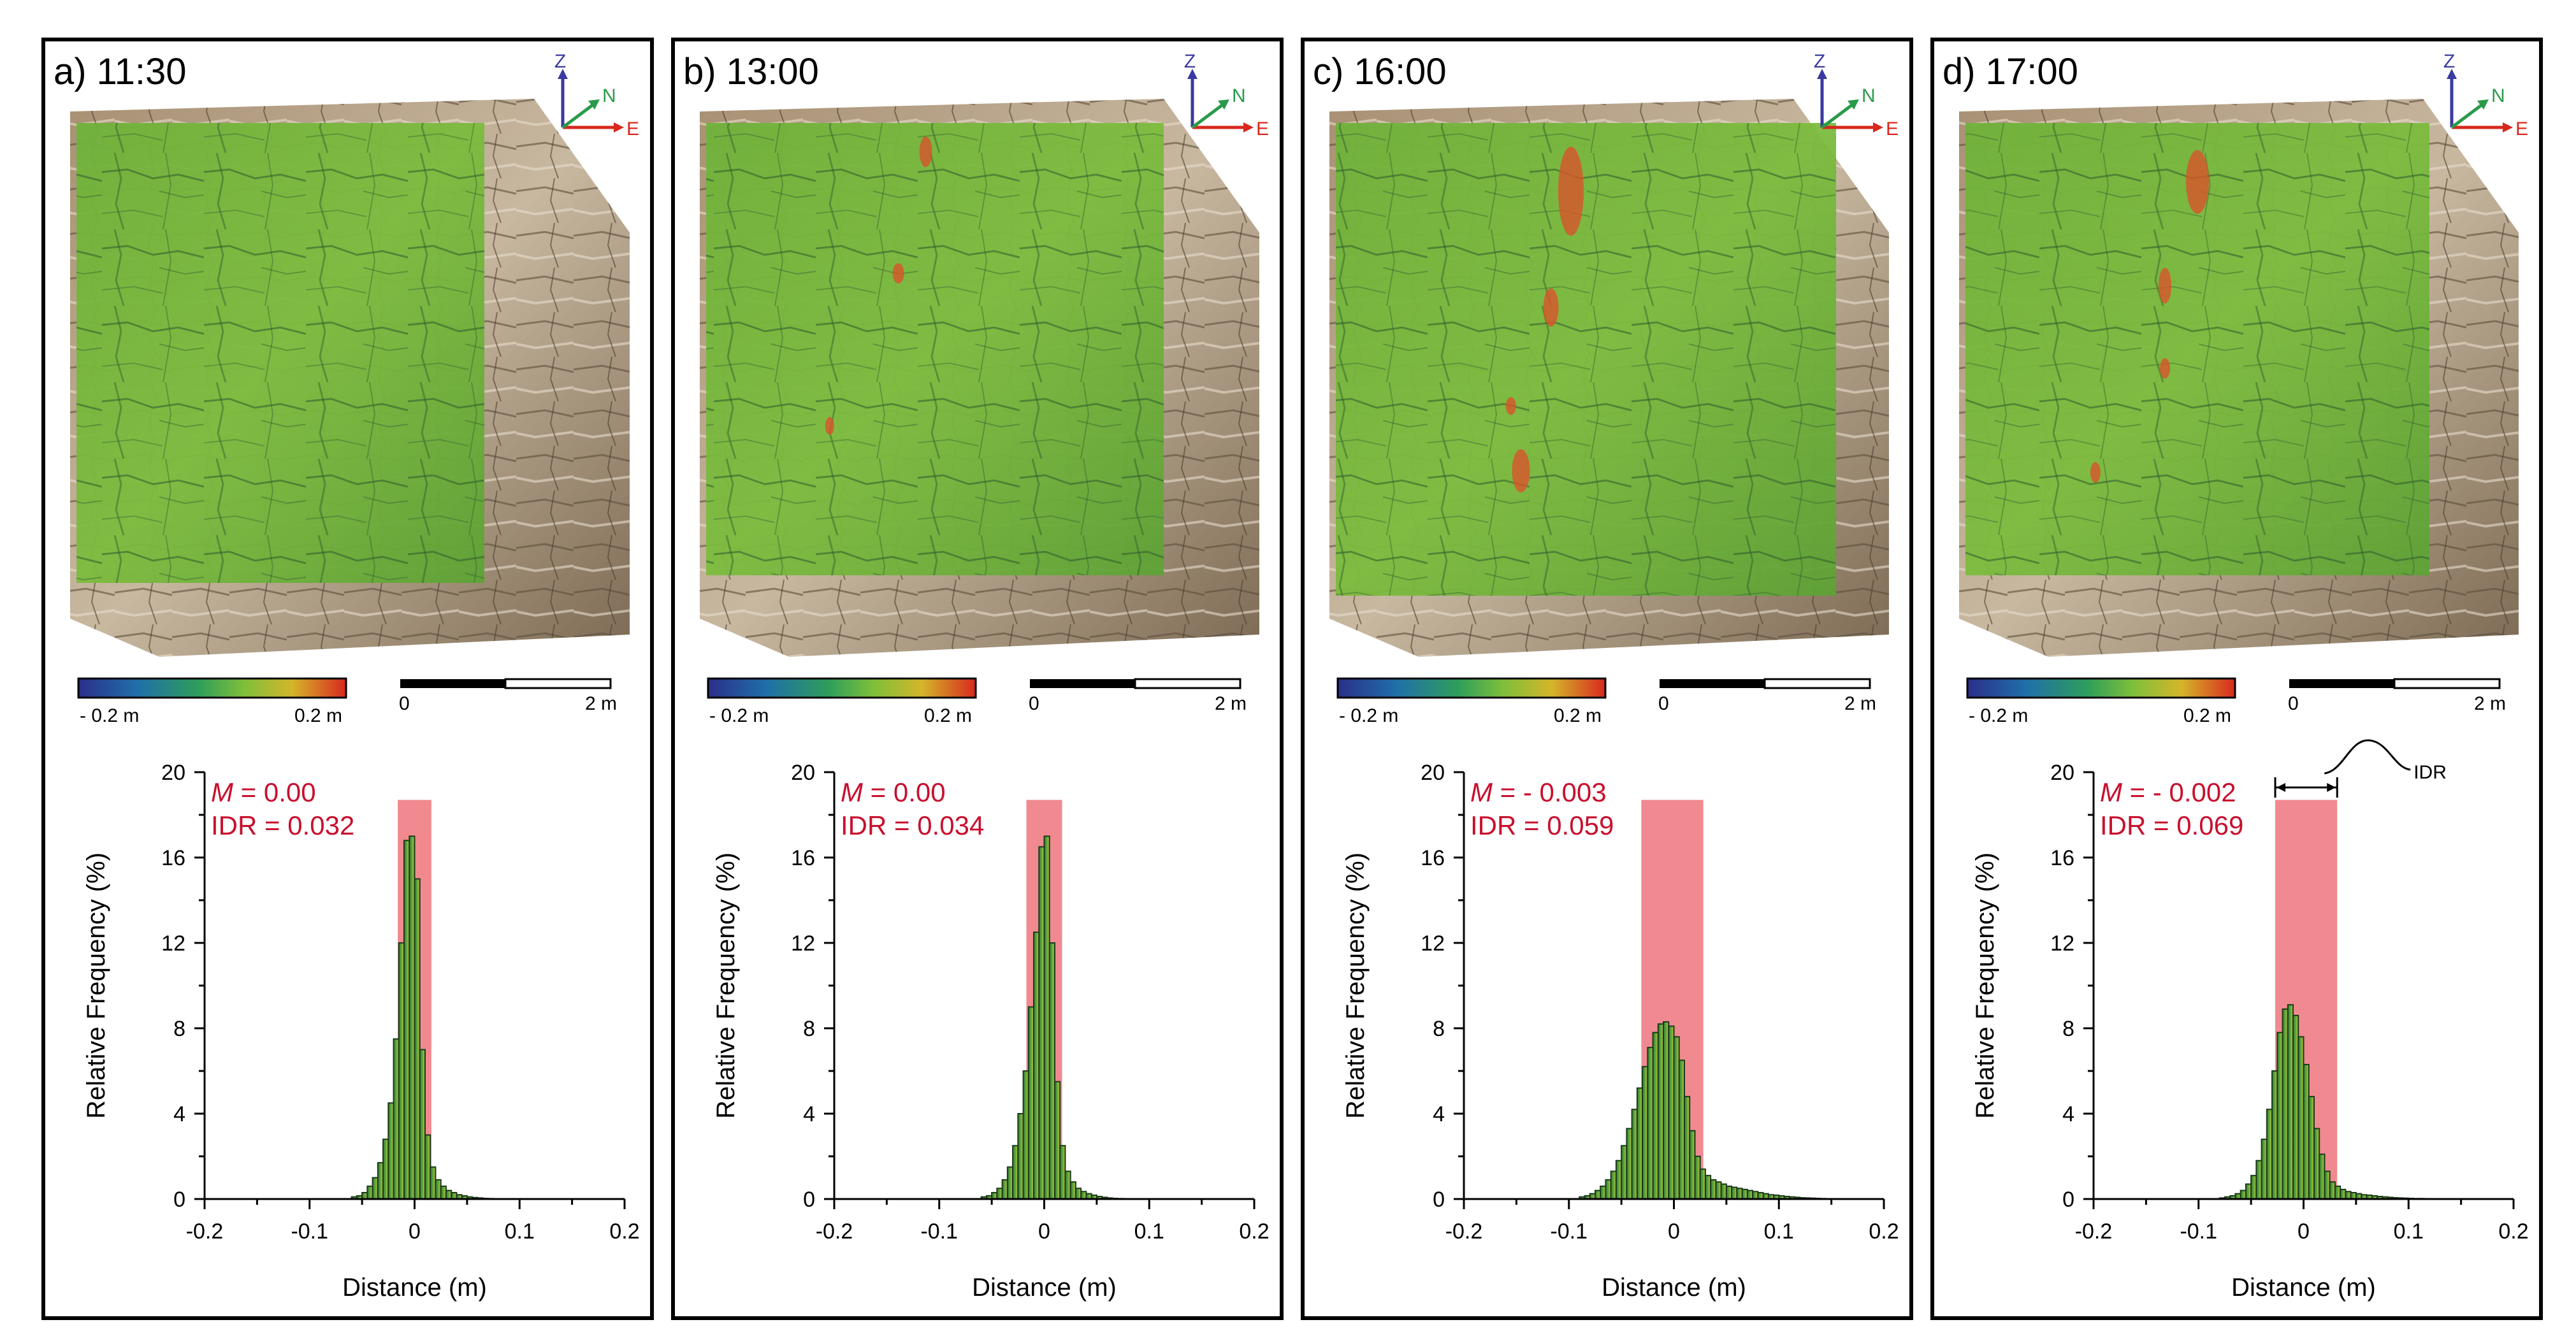  I want to click on y-tick-label: 16, so click(803, 858).